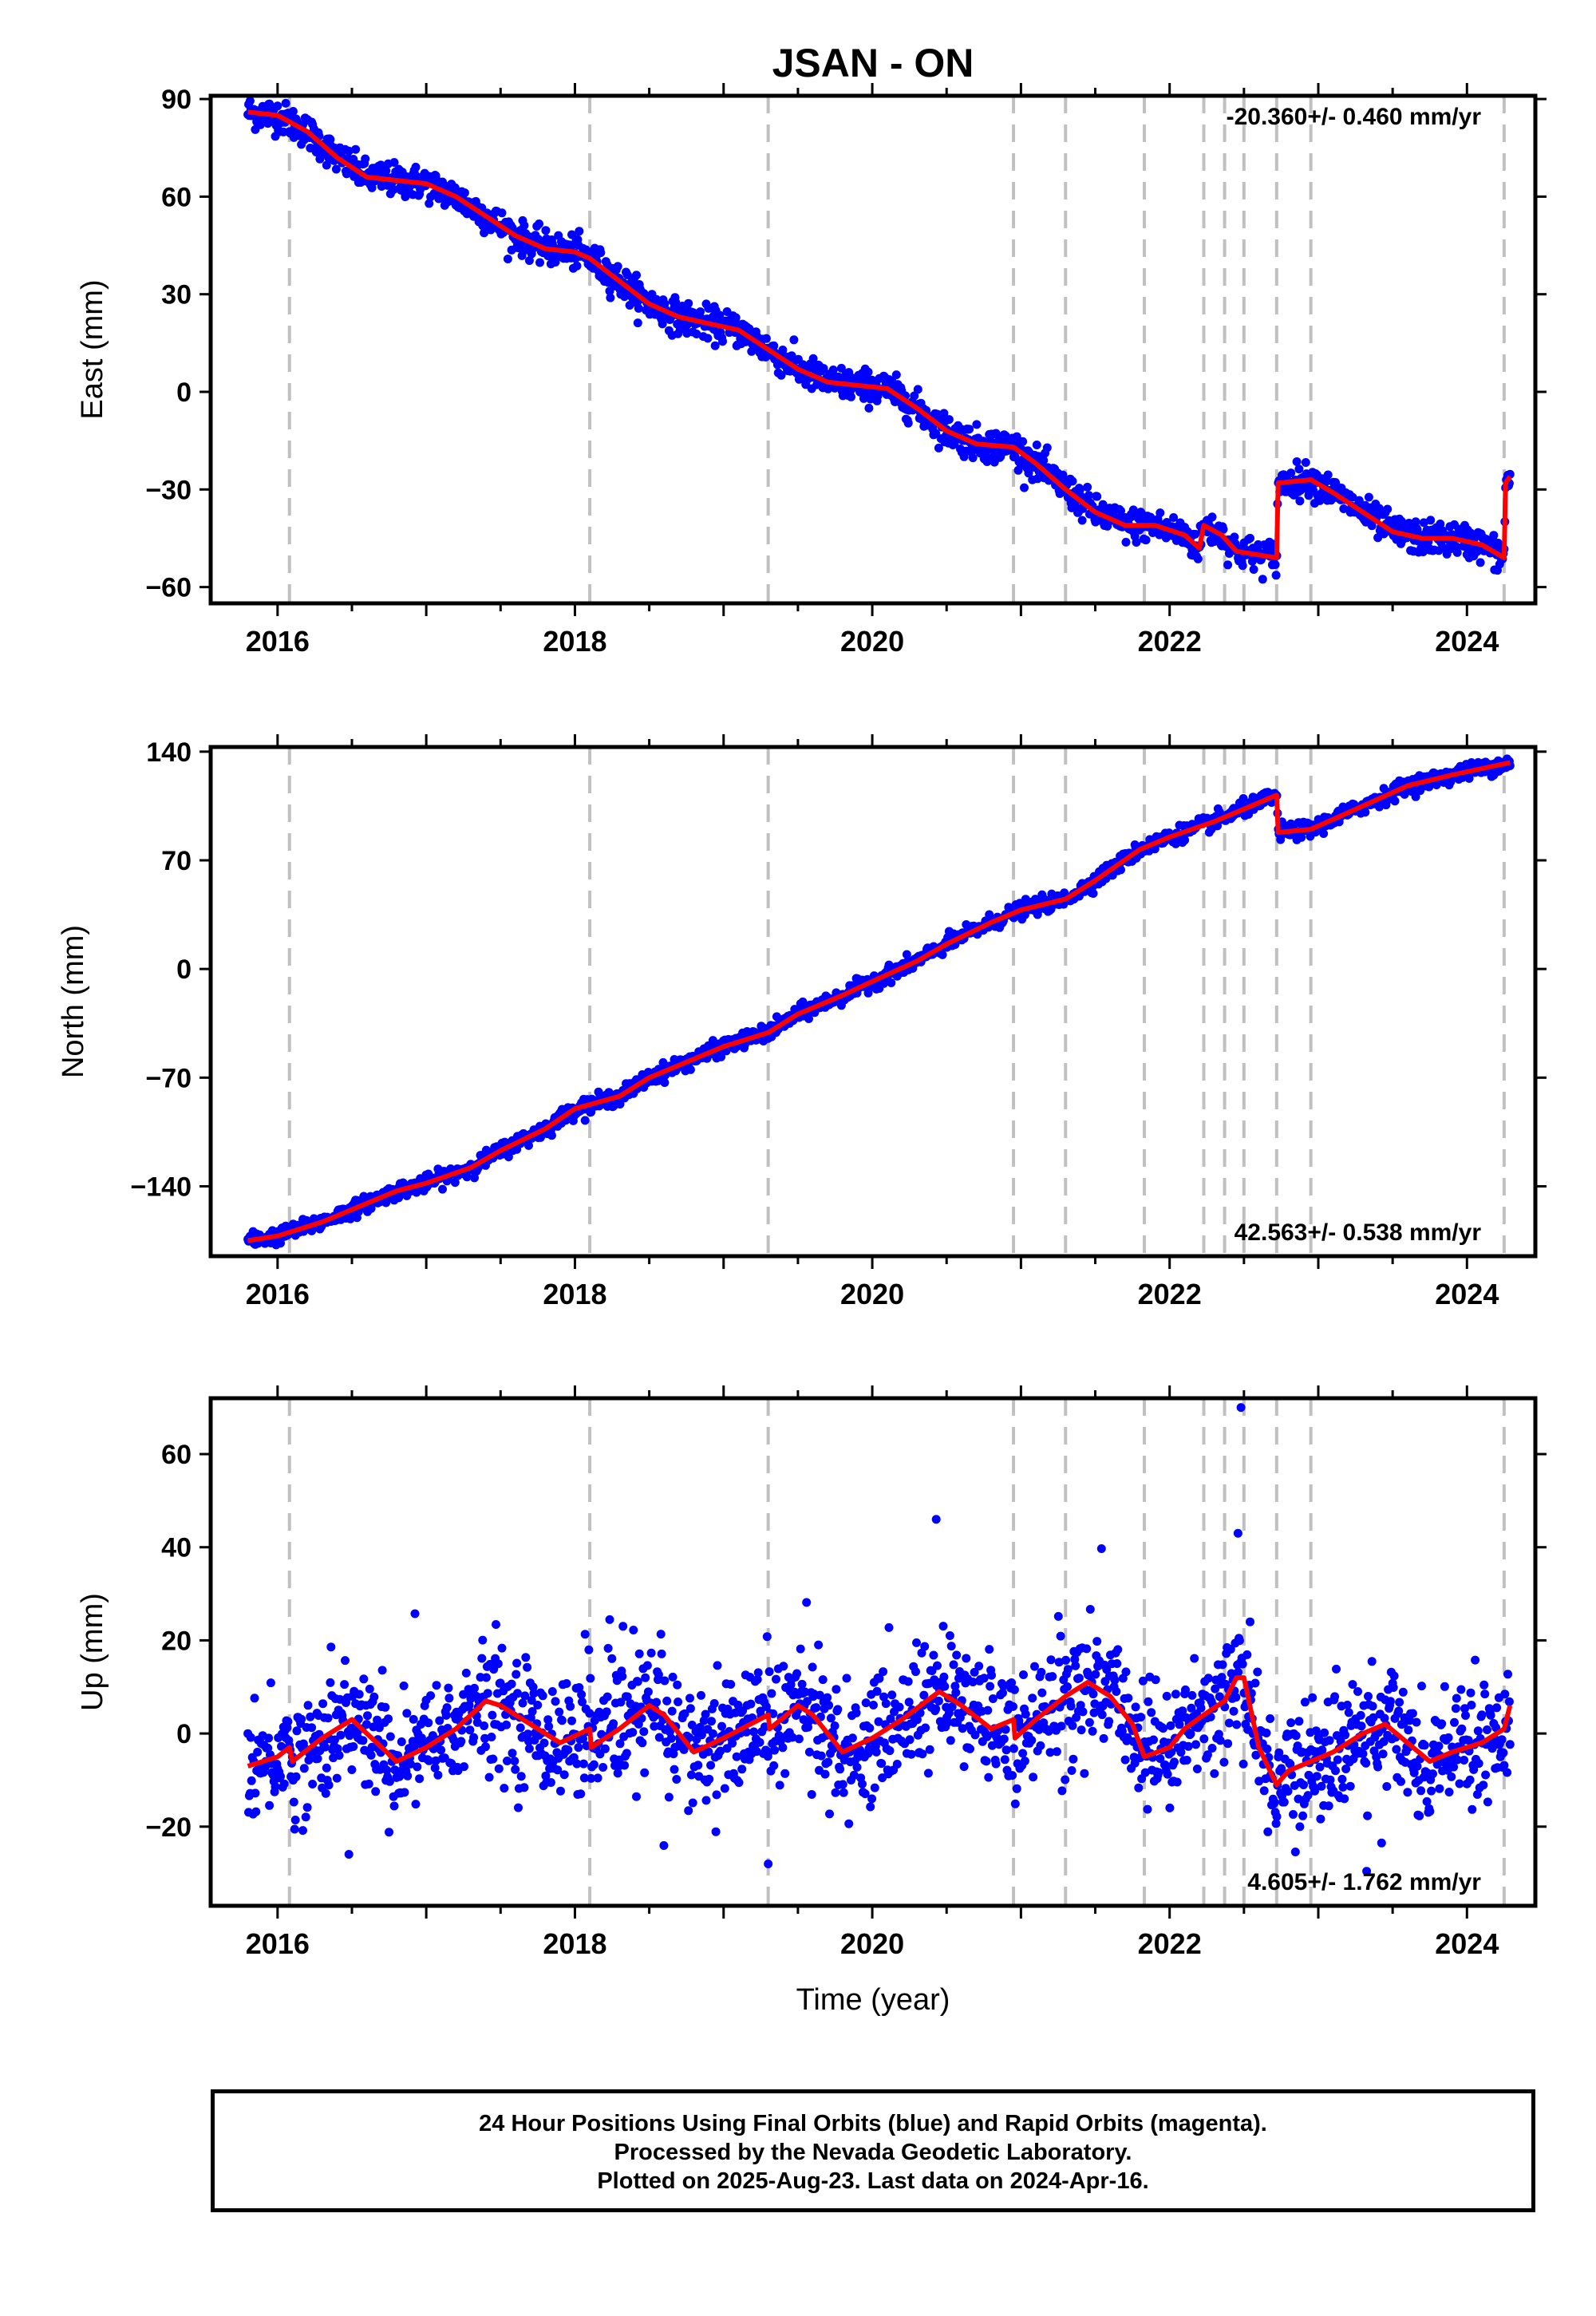 This screenshot has width=1596, height=2316. Describe the element at coordinates (574, 1294) in the screenshot. I see `x-tick-label: 2018` at that location.